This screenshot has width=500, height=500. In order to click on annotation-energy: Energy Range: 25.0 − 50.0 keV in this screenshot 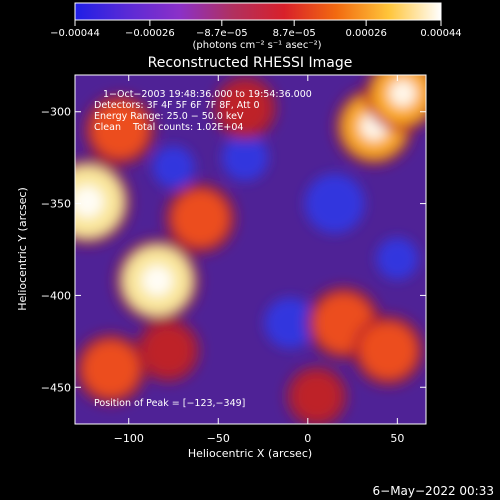, I will do `click(169, 116)`.